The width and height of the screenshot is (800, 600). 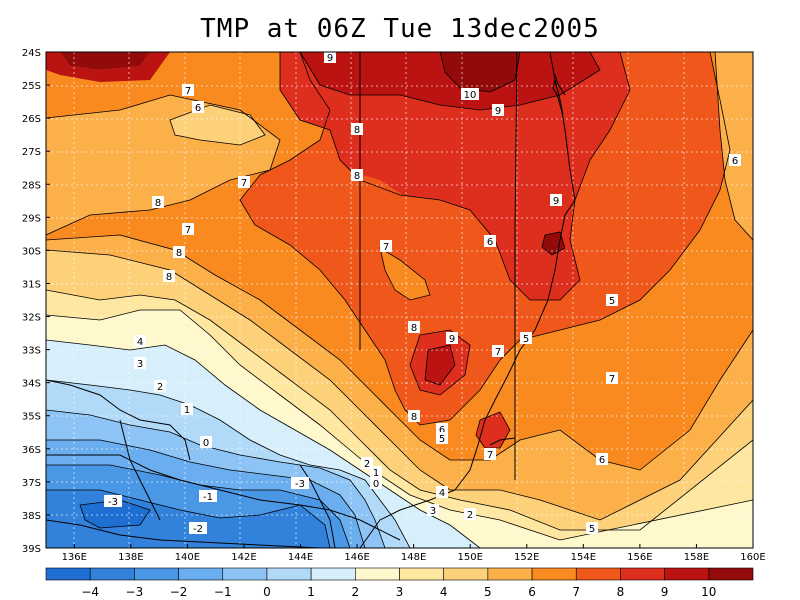 I want to click on lat-label: 30S, so click(x=31, y=251).